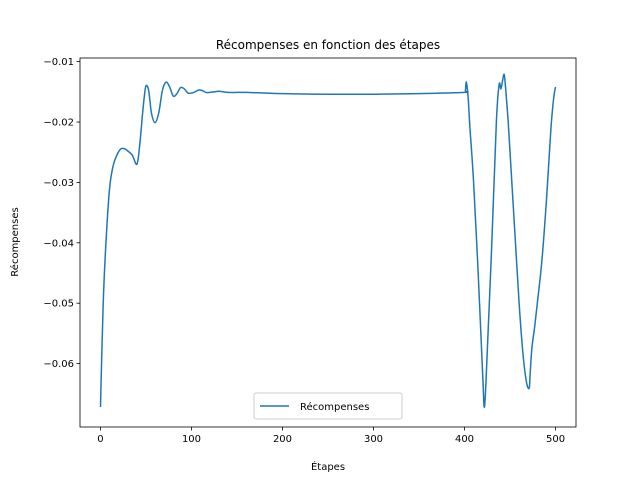  Describe the element at coordinates (58, 62) in the screenshot. I see `y-tick-label: −0.01` at that location.